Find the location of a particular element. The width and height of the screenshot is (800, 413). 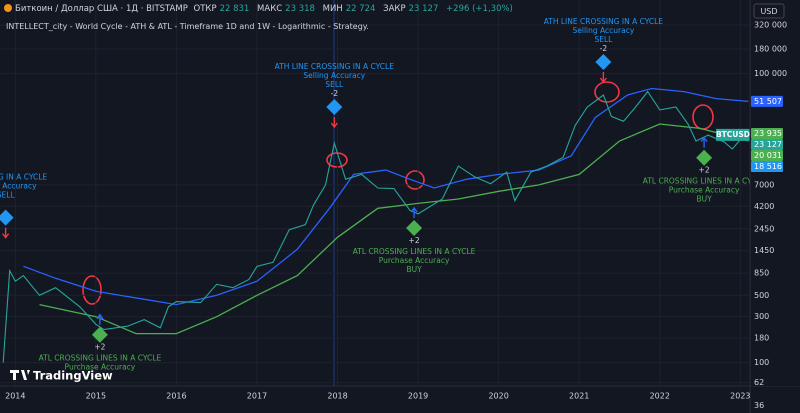

ohlc-label: МАКС is located at coordinates (270, 9).